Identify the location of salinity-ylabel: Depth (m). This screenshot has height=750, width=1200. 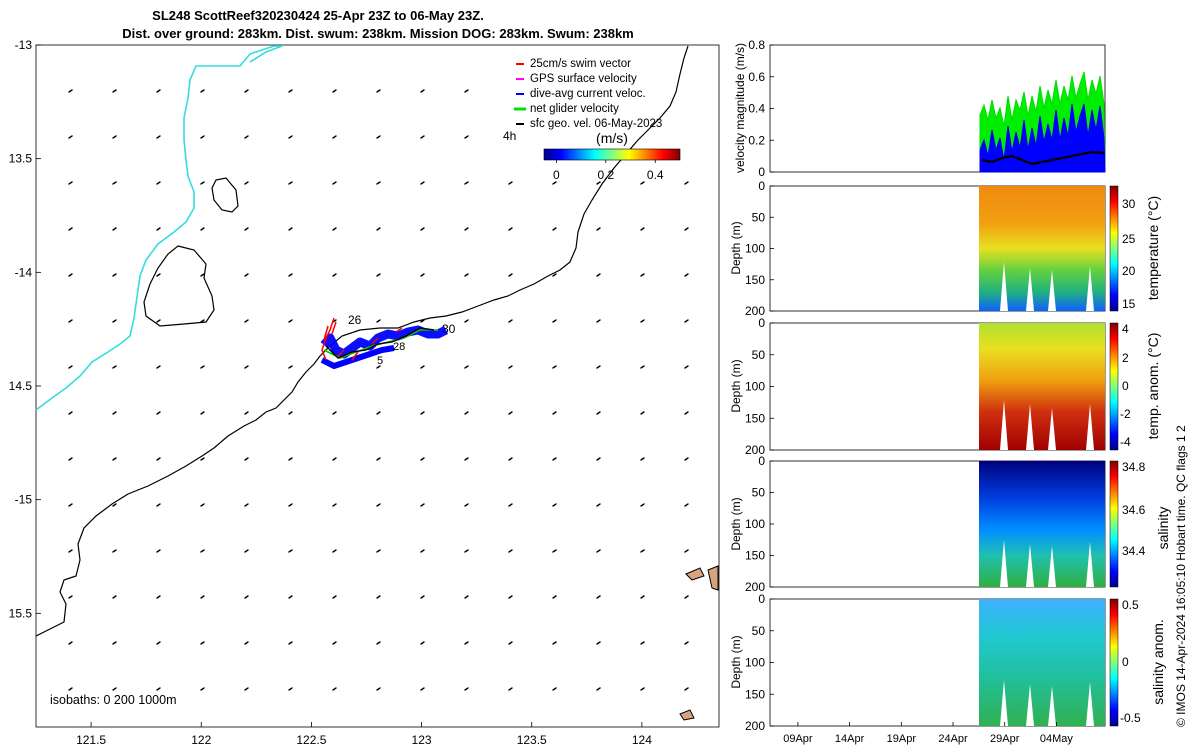
(736, 523).